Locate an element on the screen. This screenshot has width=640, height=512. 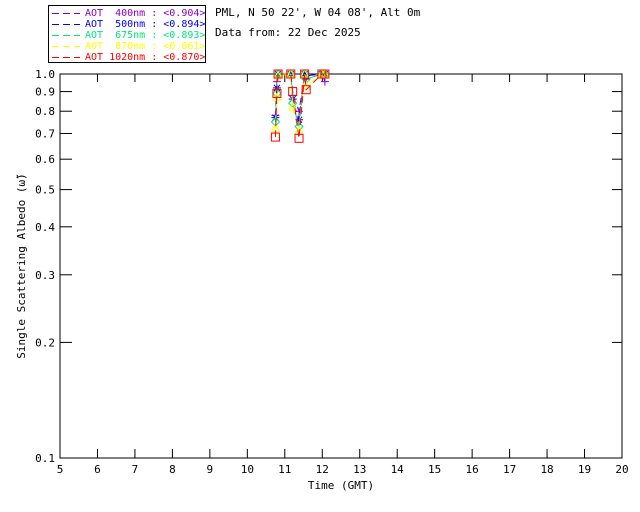
legend-item: AOT 400nm : <0.904> is located at coordinates (127, 13).